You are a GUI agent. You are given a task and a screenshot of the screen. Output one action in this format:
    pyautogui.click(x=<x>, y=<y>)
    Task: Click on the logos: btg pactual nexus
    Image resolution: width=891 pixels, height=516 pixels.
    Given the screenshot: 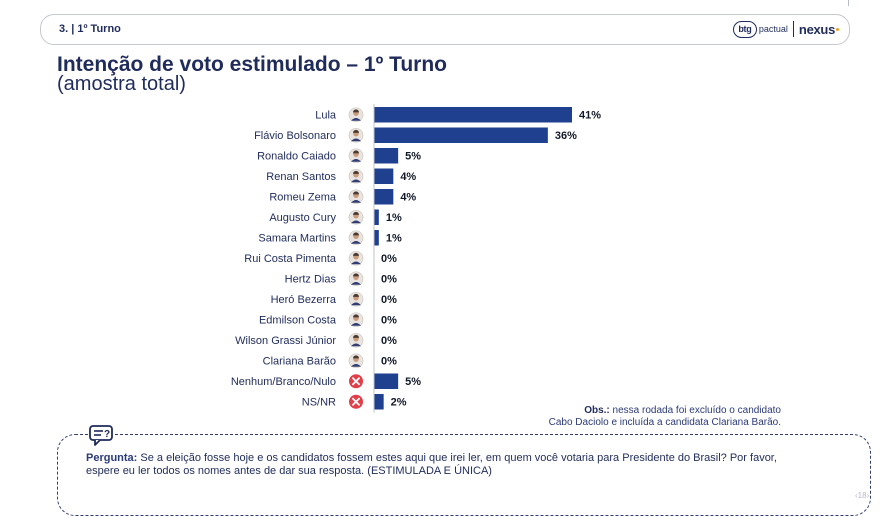 What is the action you would take?
    pyautogui.click(x=785, y=29)
    